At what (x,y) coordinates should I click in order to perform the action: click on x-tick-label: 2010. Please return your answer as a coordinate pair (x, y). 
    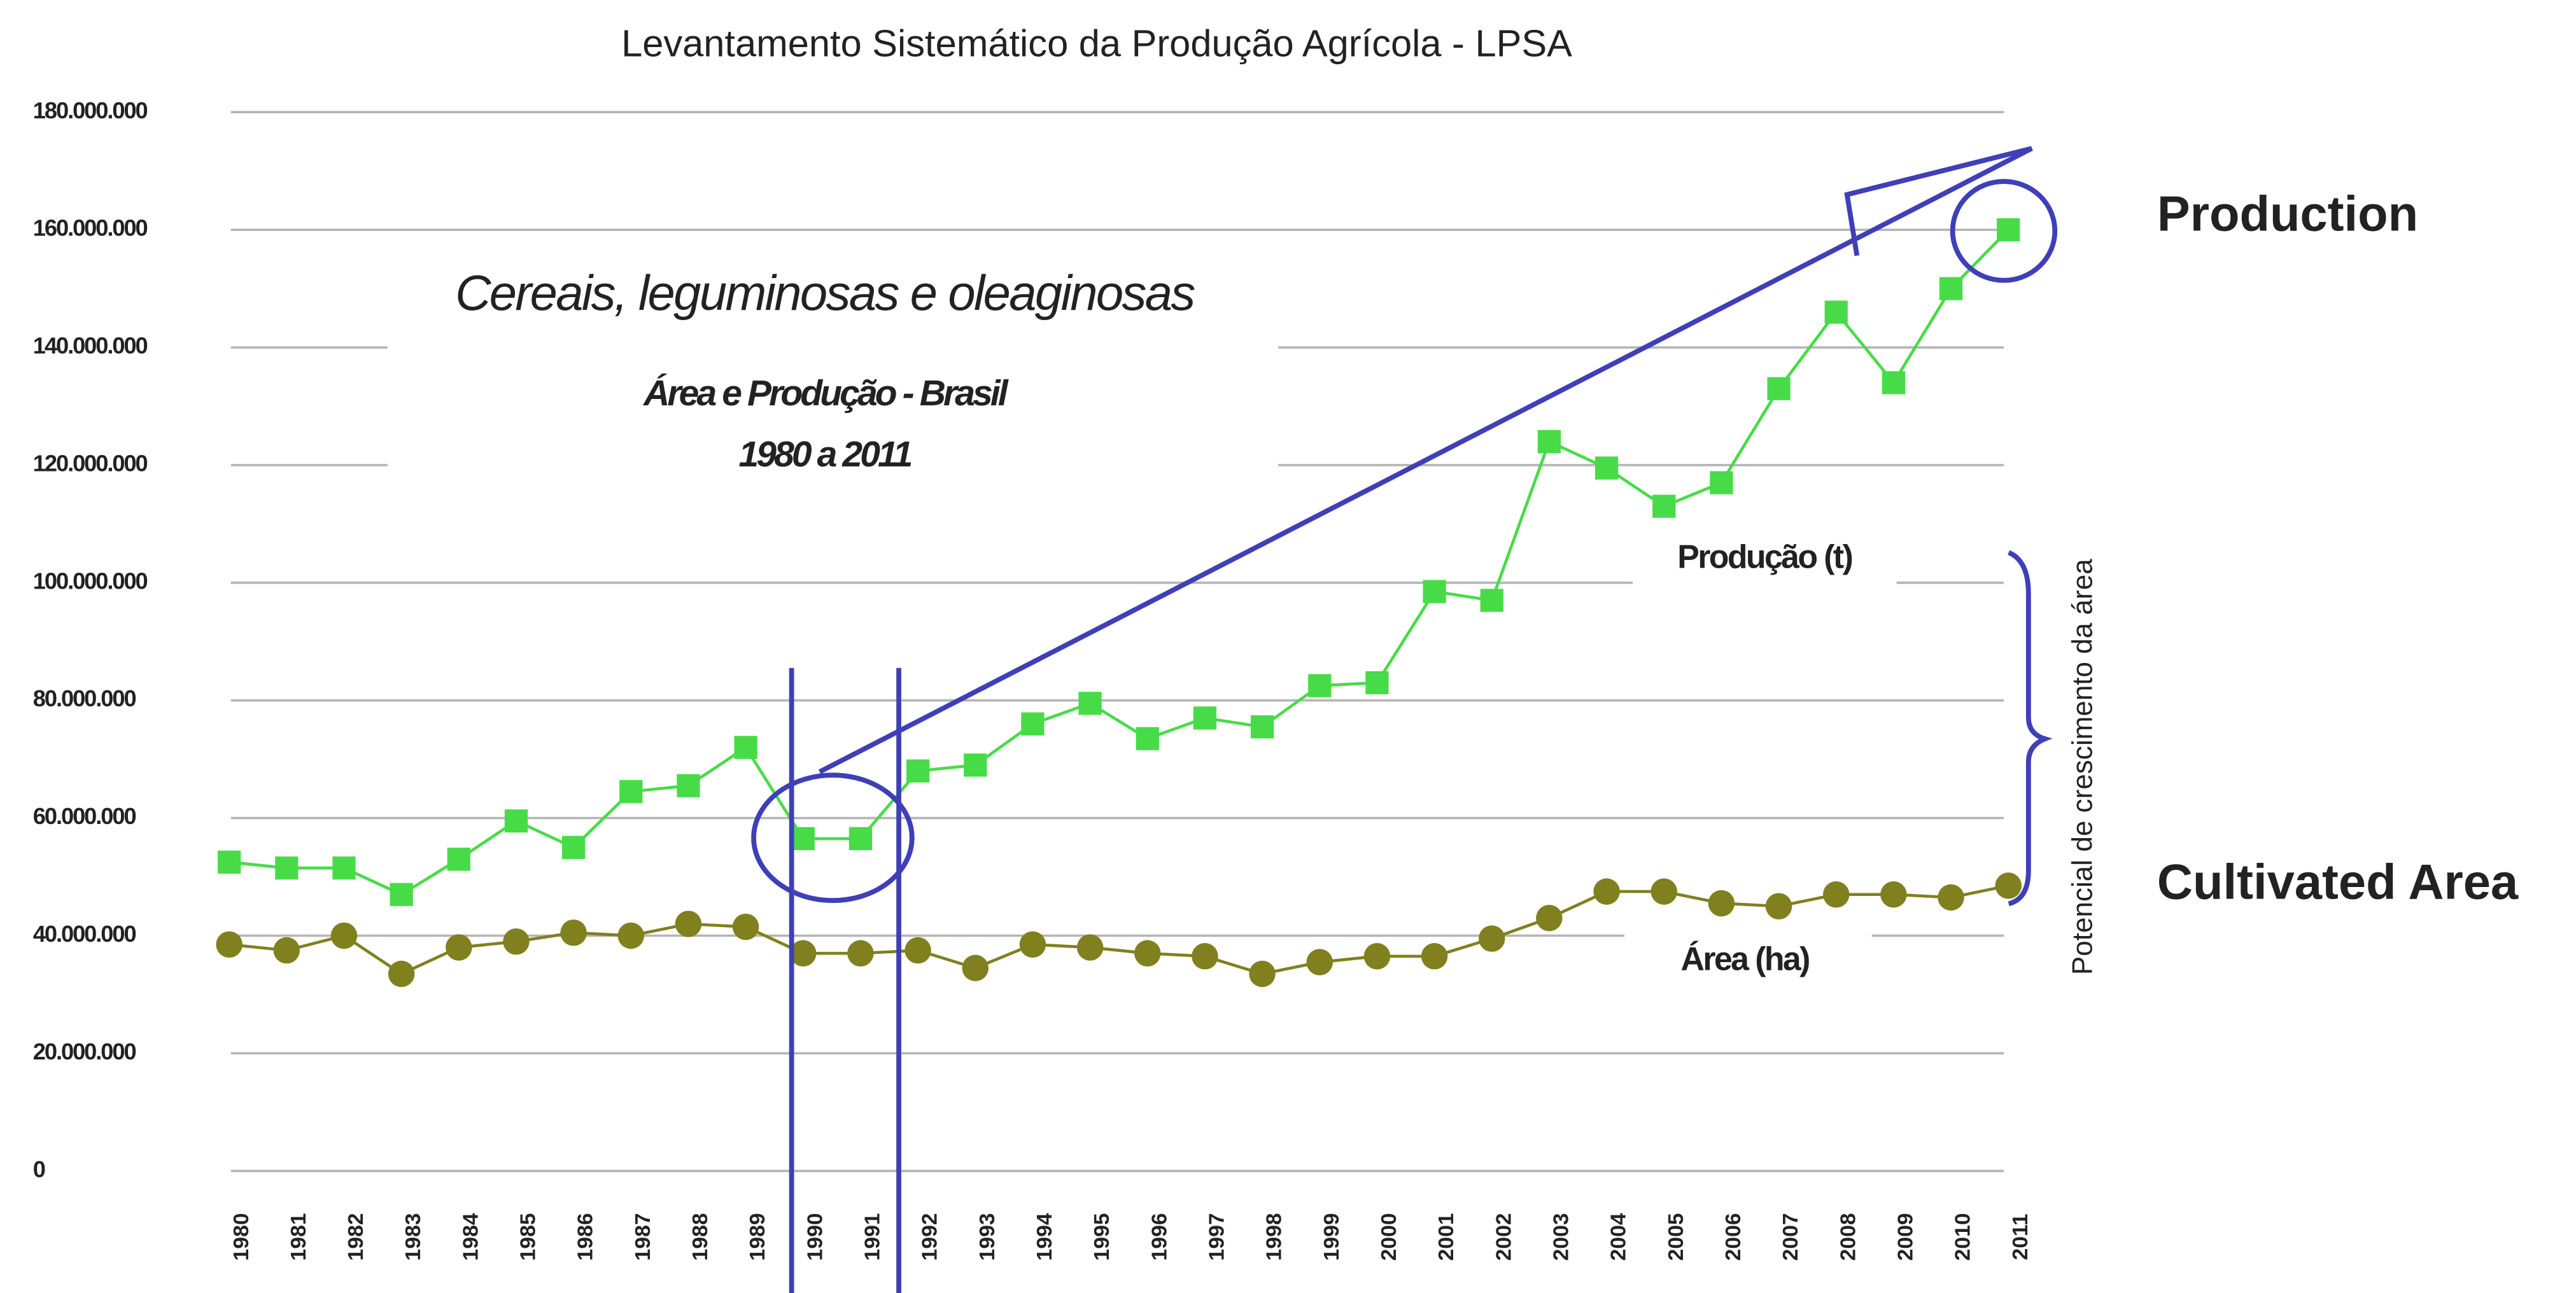
    Looking at the image, I should click on (1964, 1237).